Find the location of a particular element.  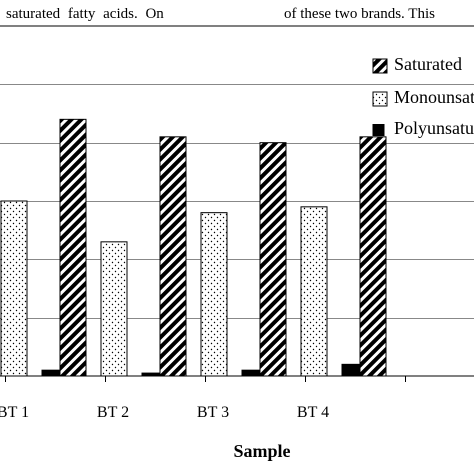

header-text-right: of these two brands. This is located at coordinates (359, 14).